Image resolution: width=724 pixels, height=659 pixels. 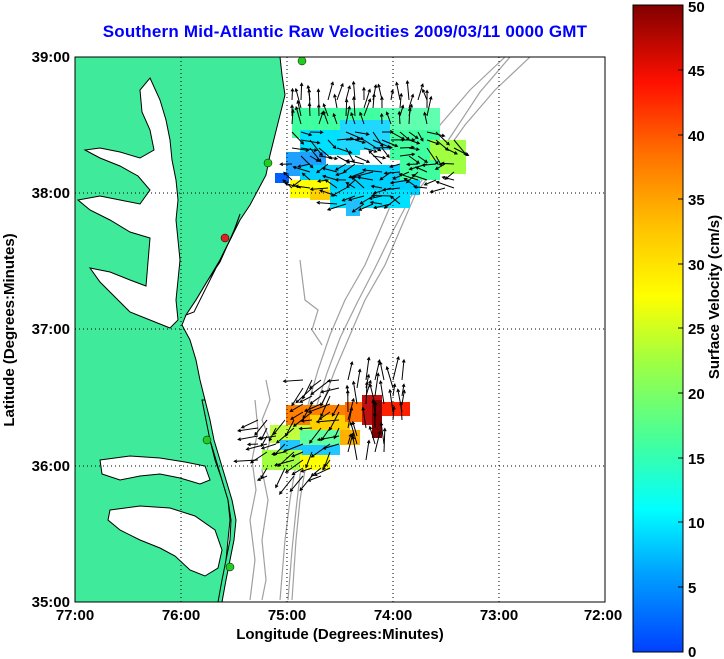 What do you see at coordinates (340, 634) in the screenshot?
I see `x-axis-label: Longitude (Degrees:Minutes)` at bounding box center [340, 634].